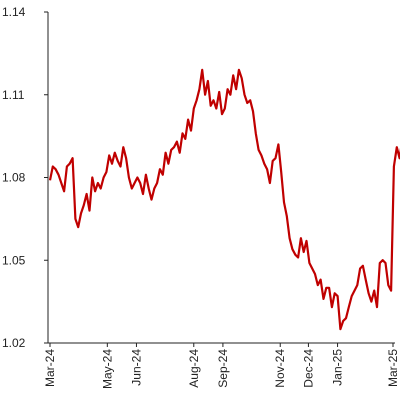  Describe the element at coordinates (280, 368) in the screenshot. I see `x-tick-label: Nov-24` at that location.